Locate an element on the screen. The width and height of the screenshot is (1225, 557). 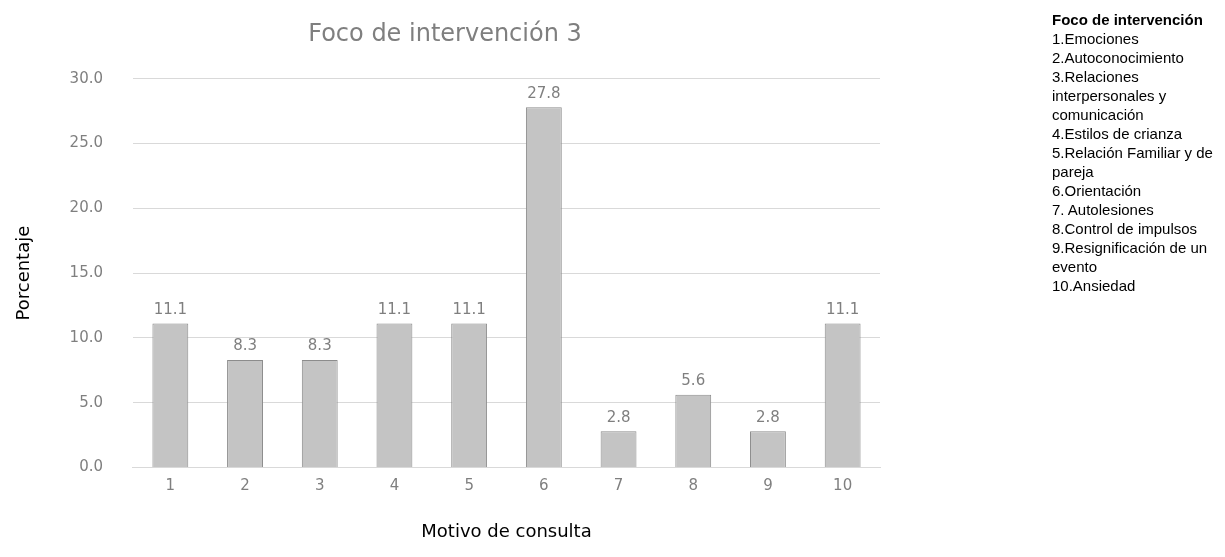
y-tick-label: 30.0 is located at coordinates (86, 77).